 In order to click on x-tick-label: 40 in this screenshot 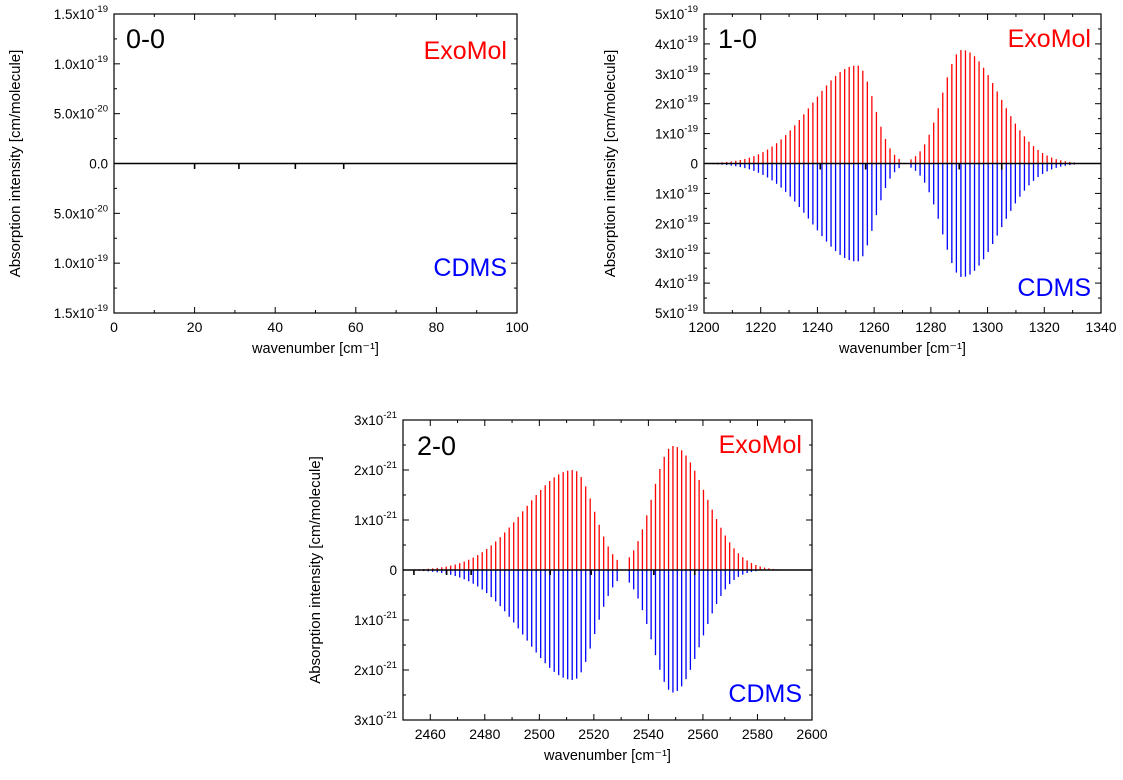, I will do `click(275, 327)`.